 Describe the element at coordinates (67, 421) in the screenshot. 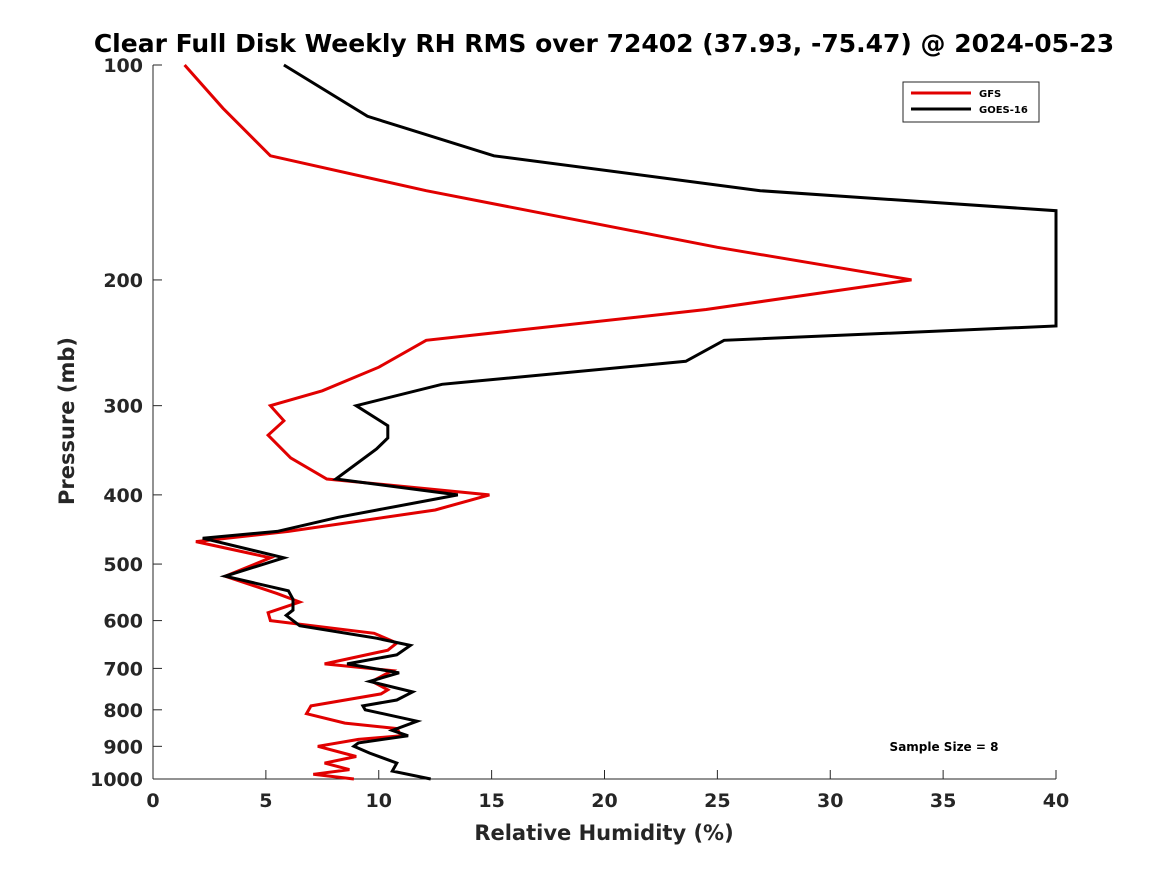

I see `y-axis-label: Pressure (mb)` at that location.